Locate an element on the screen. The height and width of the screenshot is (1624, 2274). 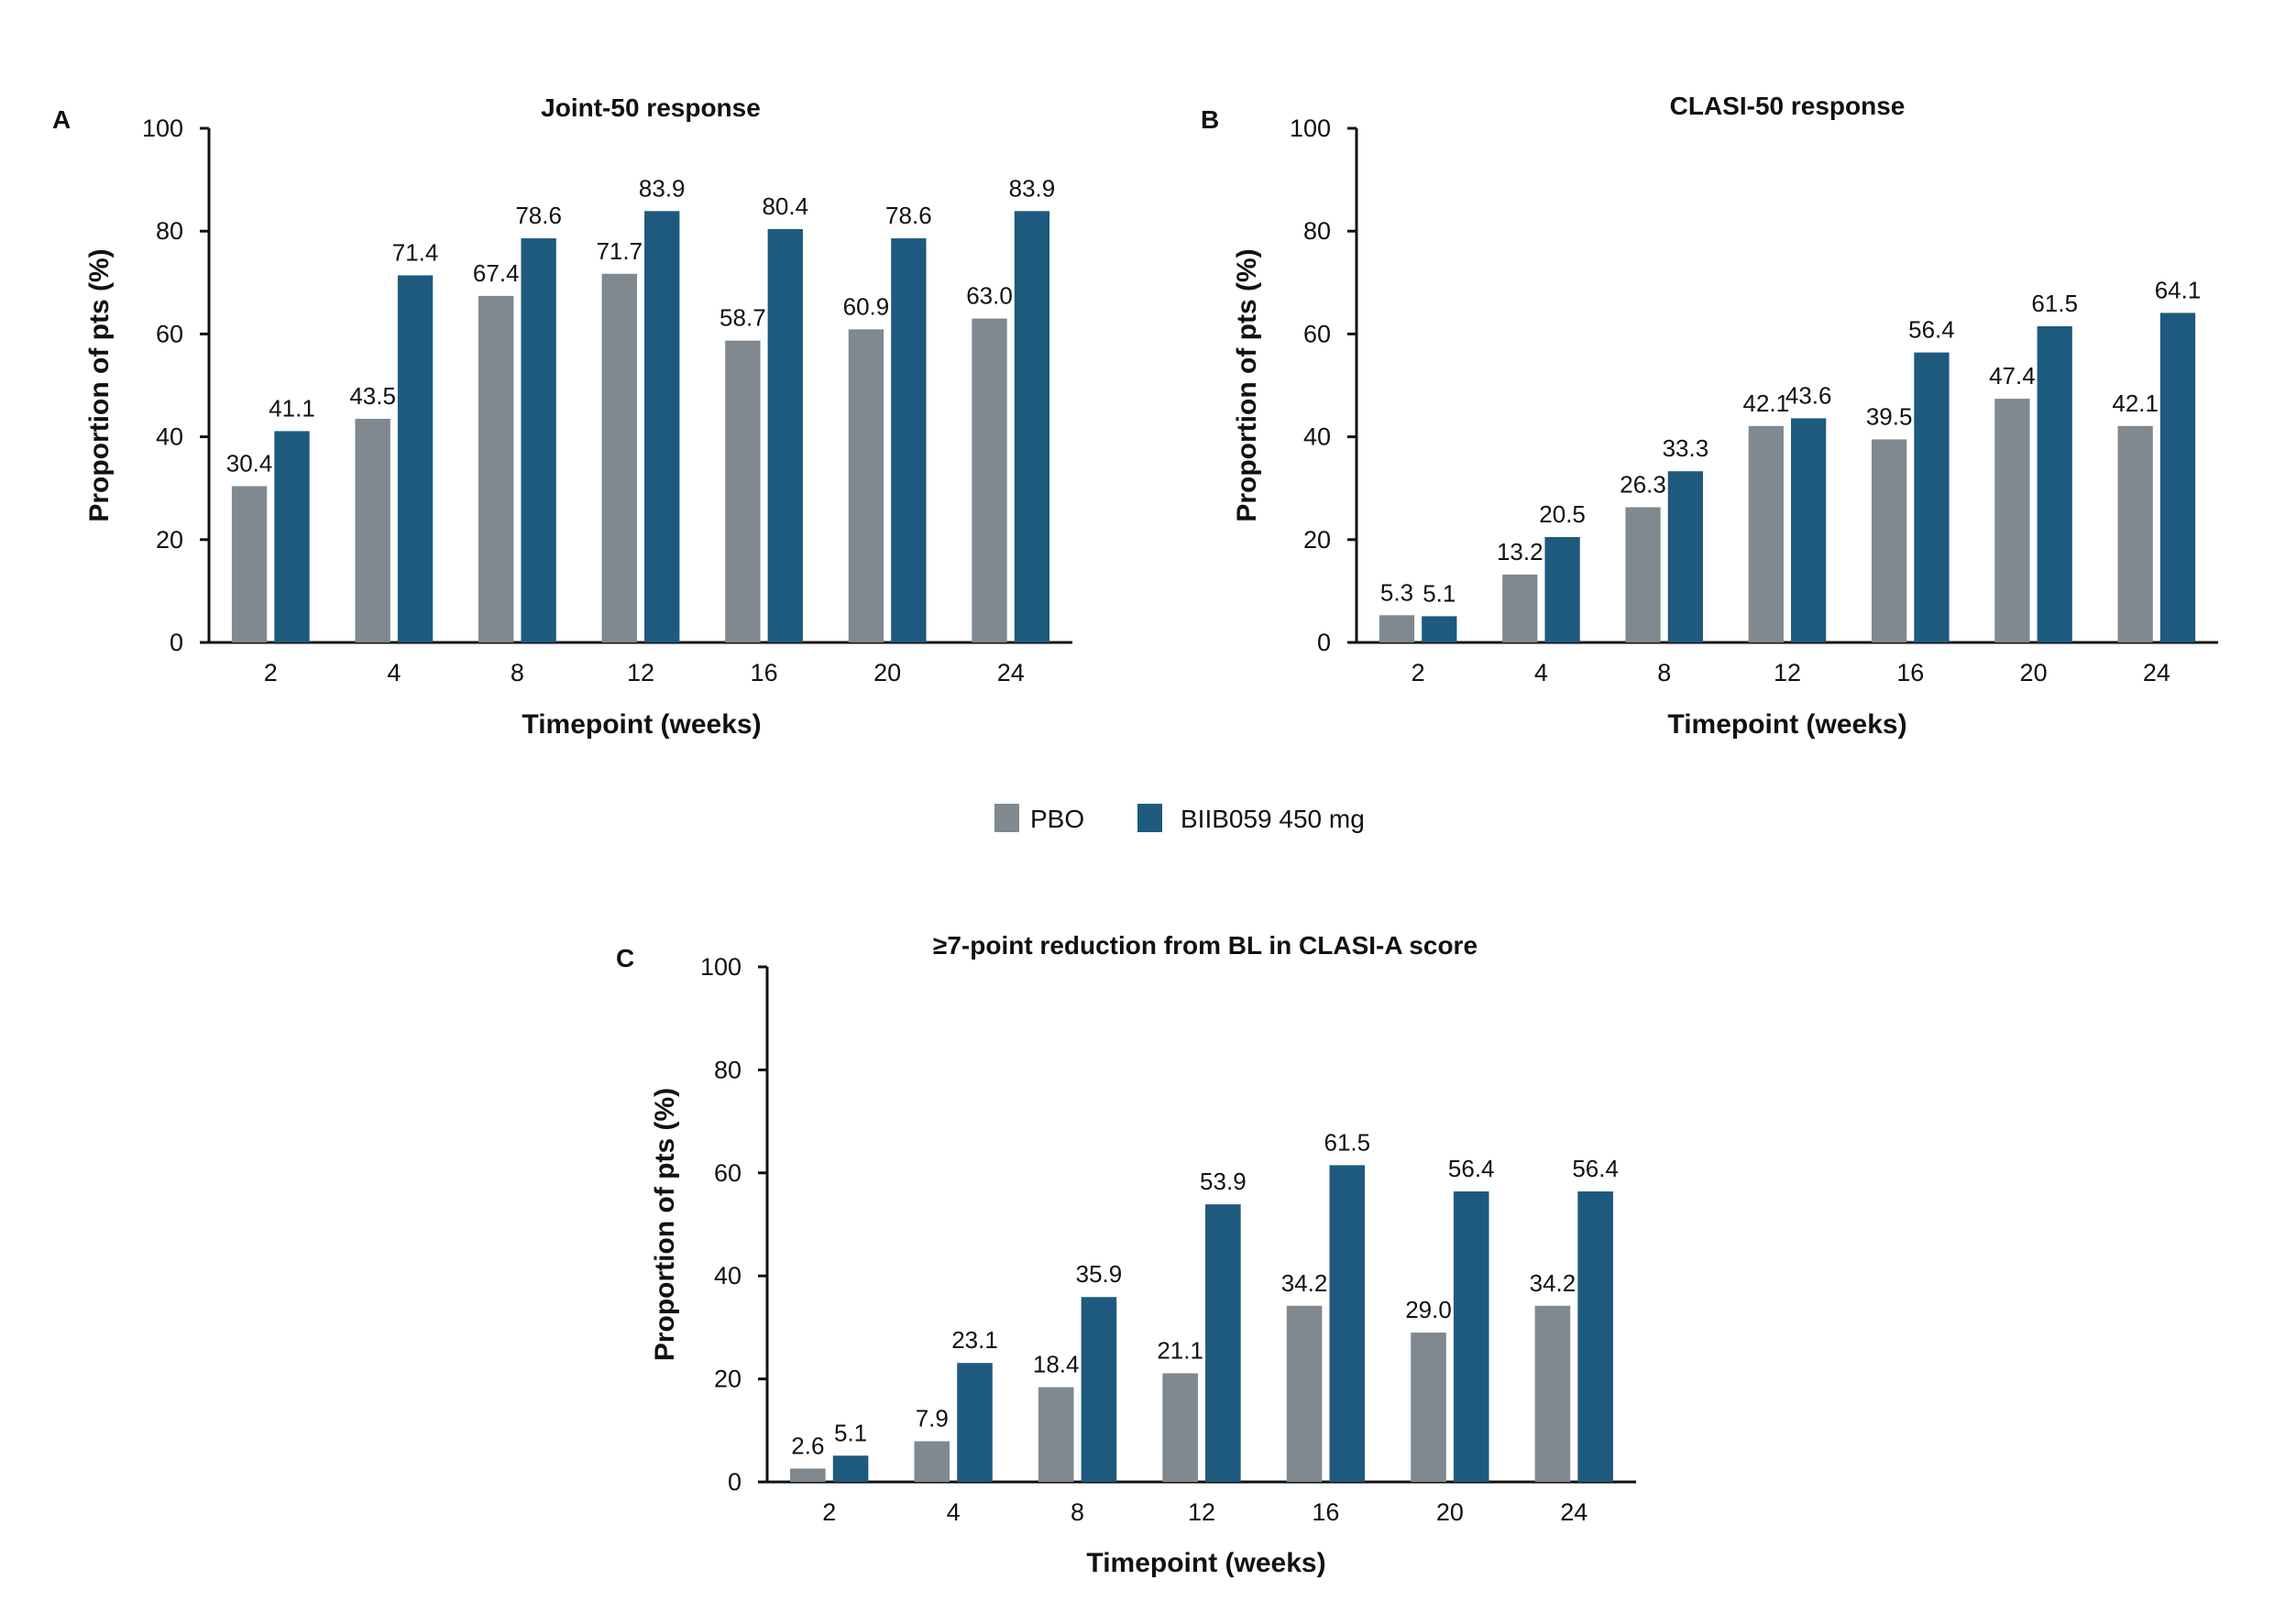
y-tick-label: 40 is located at coordinates (728, 1275).